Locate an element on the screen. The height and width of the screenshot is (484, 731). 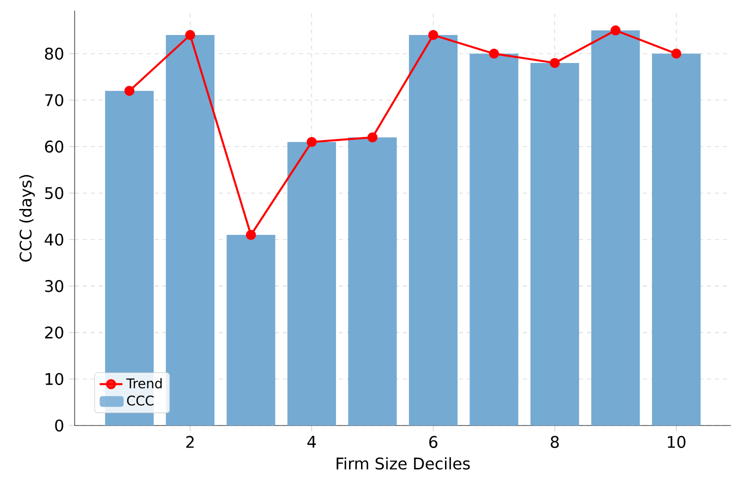
legend-label: Trend is located at coordinates (144, 383).